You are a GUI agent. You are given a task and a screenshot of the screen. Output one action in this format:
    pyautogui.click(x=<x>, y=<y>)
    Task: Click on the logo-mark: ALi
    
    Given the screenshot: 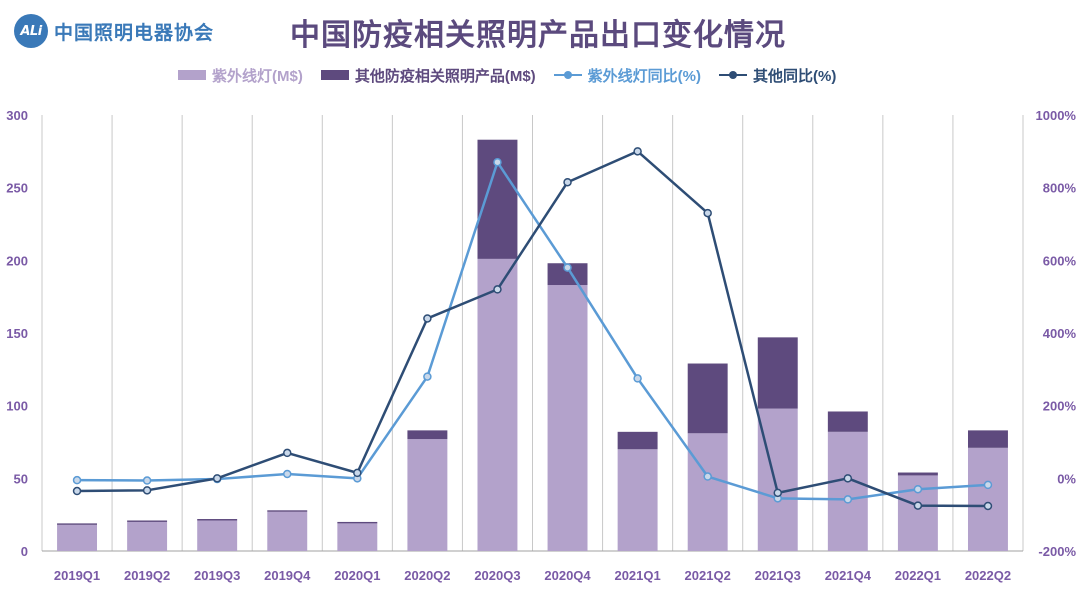 What is the action you would take?
    pyautogui.click(x=31, y=31)
    